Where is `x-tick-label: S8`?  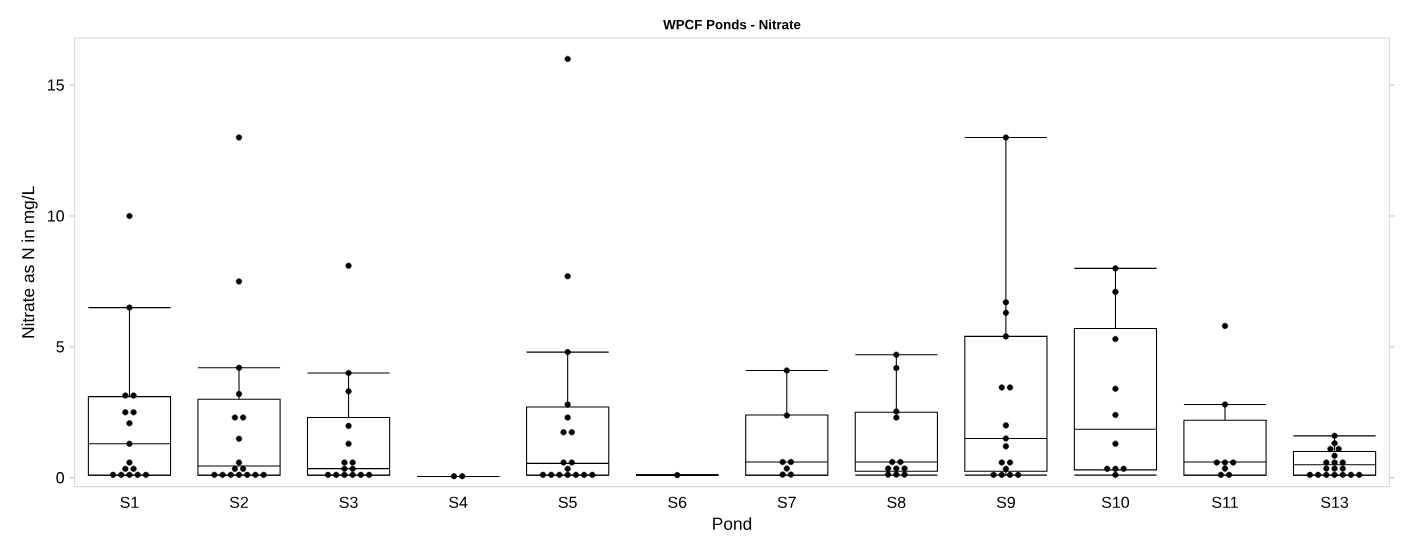 x-tick-label: S8 is located at coordinates (896, 502).